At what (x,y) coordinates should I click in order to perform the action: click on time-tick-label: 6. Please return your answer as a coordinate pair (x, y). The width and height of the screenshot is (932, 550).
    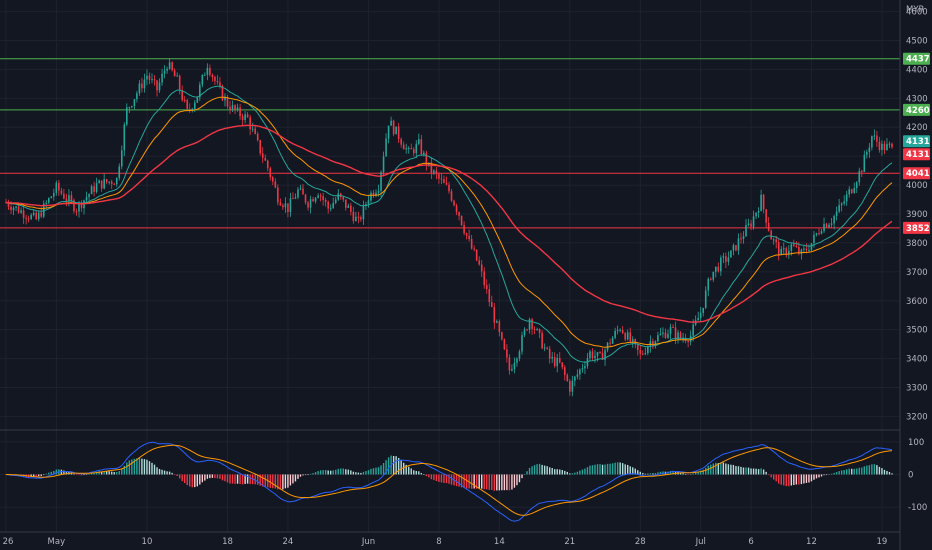
    Looking at the image, I should click on (750, 542).